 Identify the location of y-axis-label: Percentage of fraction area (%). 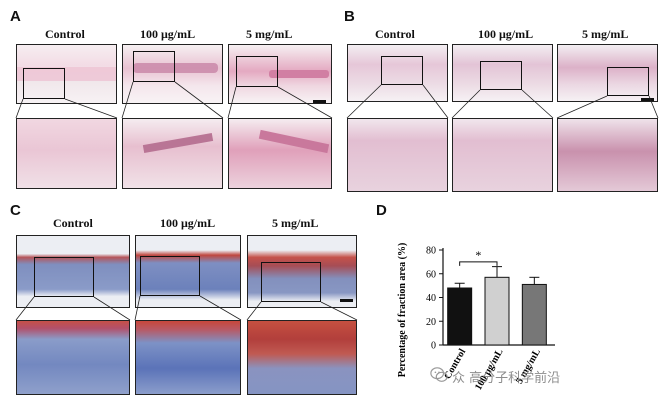
(402, 310).